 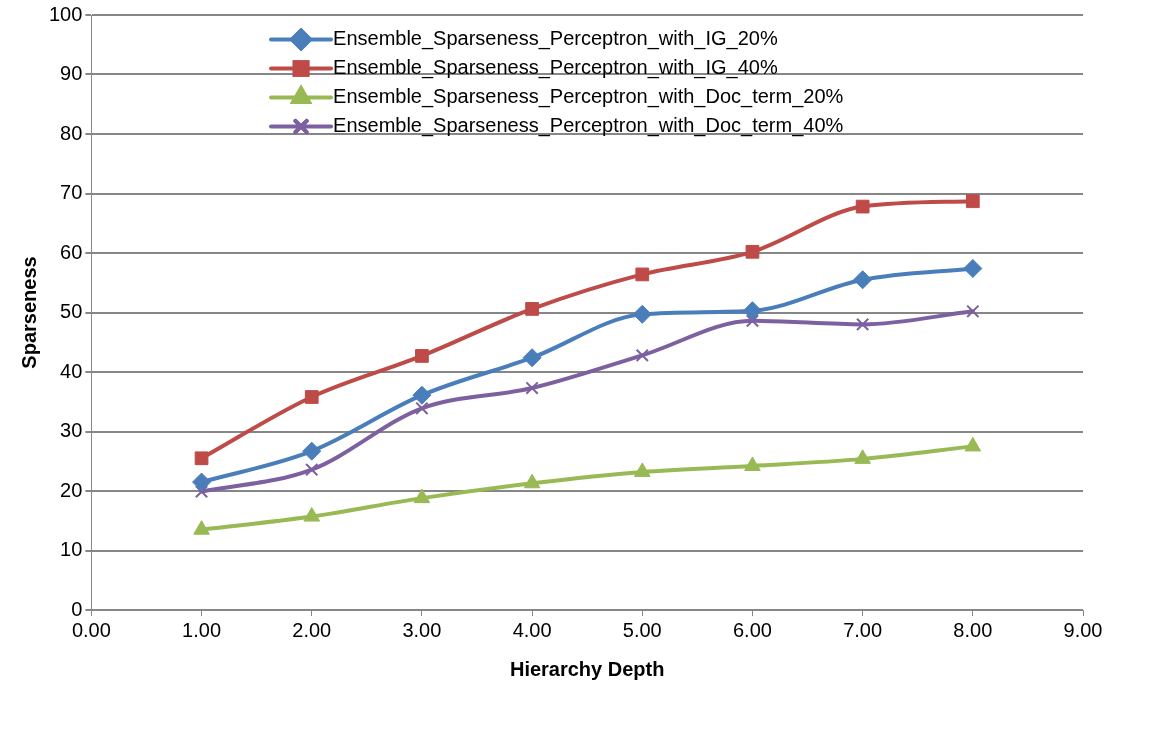 What do you see at coordinates (555, 68) in the screenshot?
I see `legend-label: Ensemble_Sparseness_Perceptron_with_IG_40%` at bounding box center [555, 68].